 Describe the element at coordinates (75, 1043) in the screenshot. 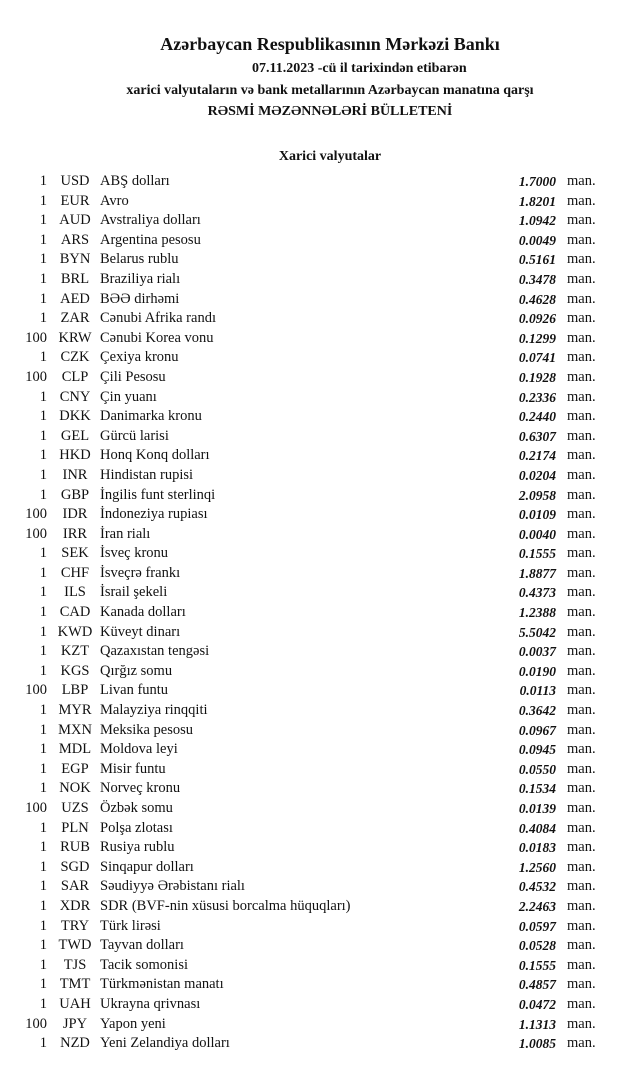

I see `currency-code: NZD` at that location.